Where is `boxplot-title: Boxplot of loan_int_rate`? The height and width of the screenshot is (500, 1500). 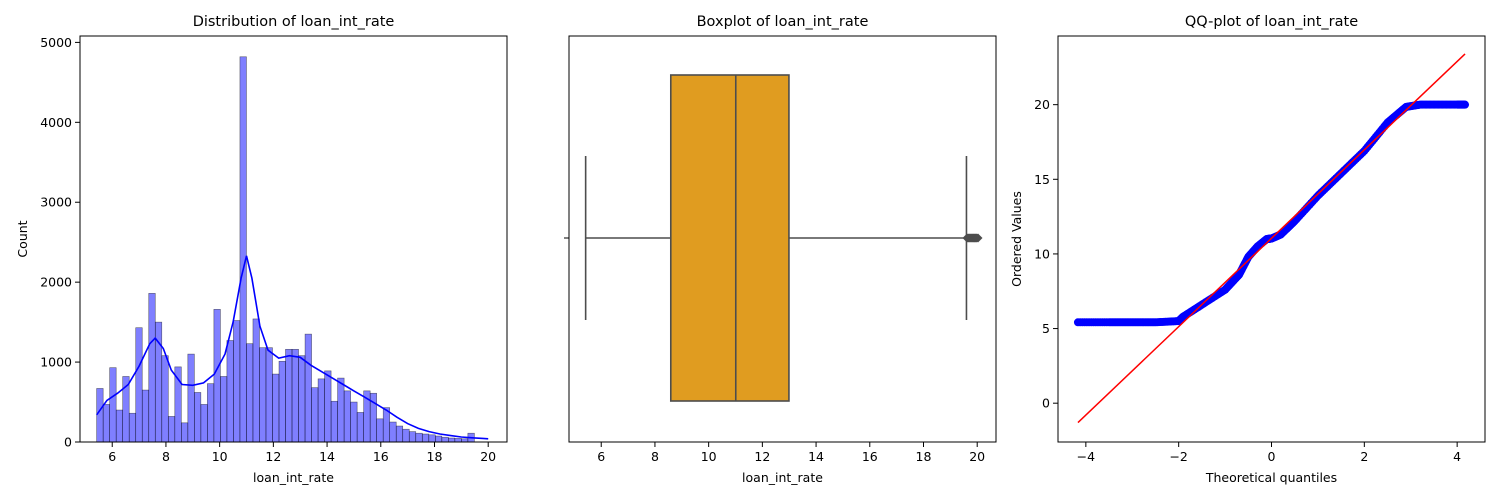 boxplot-title: Boxplot of loan_int_rate is located at coordinates (783, 22).